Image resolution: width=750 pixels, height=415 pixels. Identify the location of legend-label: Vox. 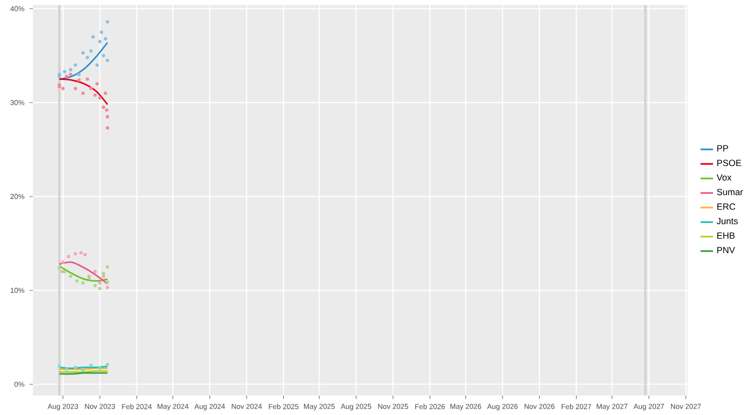
(724, 177).